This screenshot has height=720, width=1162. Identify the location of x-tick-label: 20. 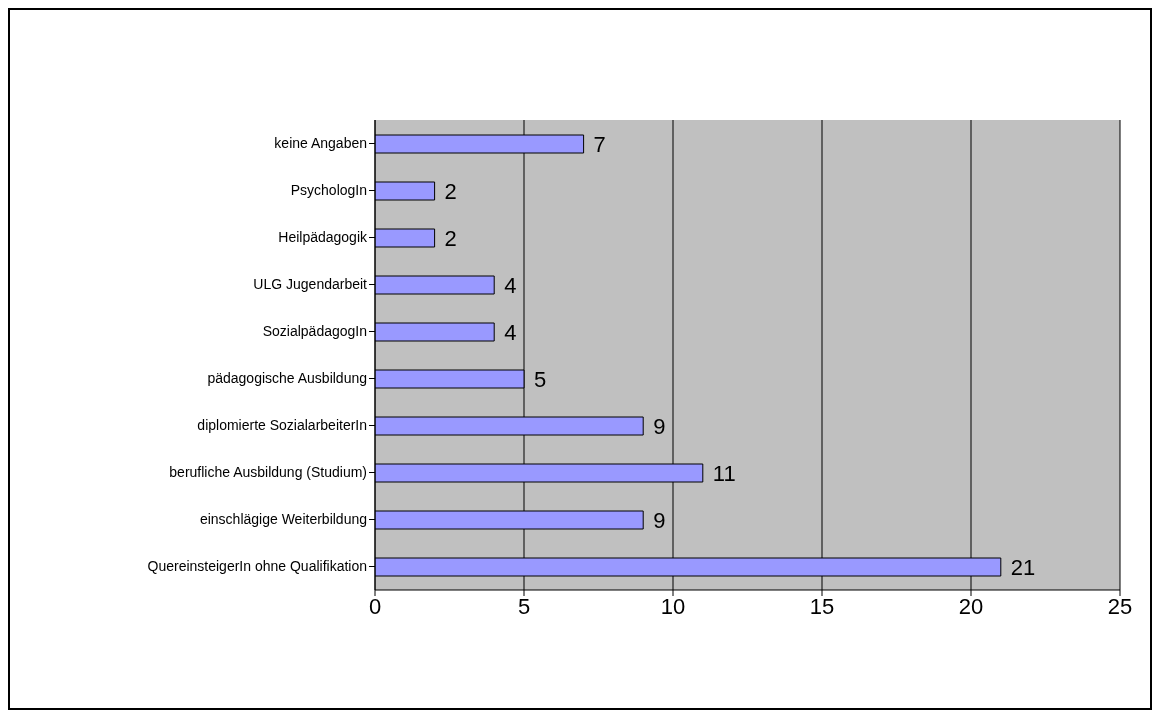
(971, 606).